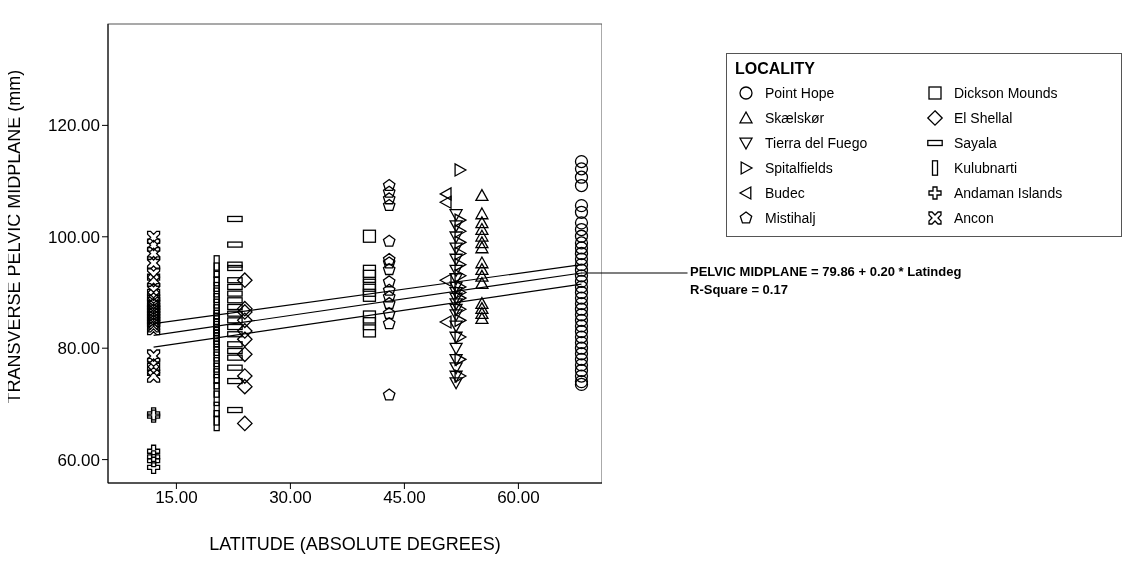 This screenshot has height=571, width=1128. Describe the element at coordinates (1006, 92) in the screenshot. I see `legend-label: Dickson Mounds` at that location.